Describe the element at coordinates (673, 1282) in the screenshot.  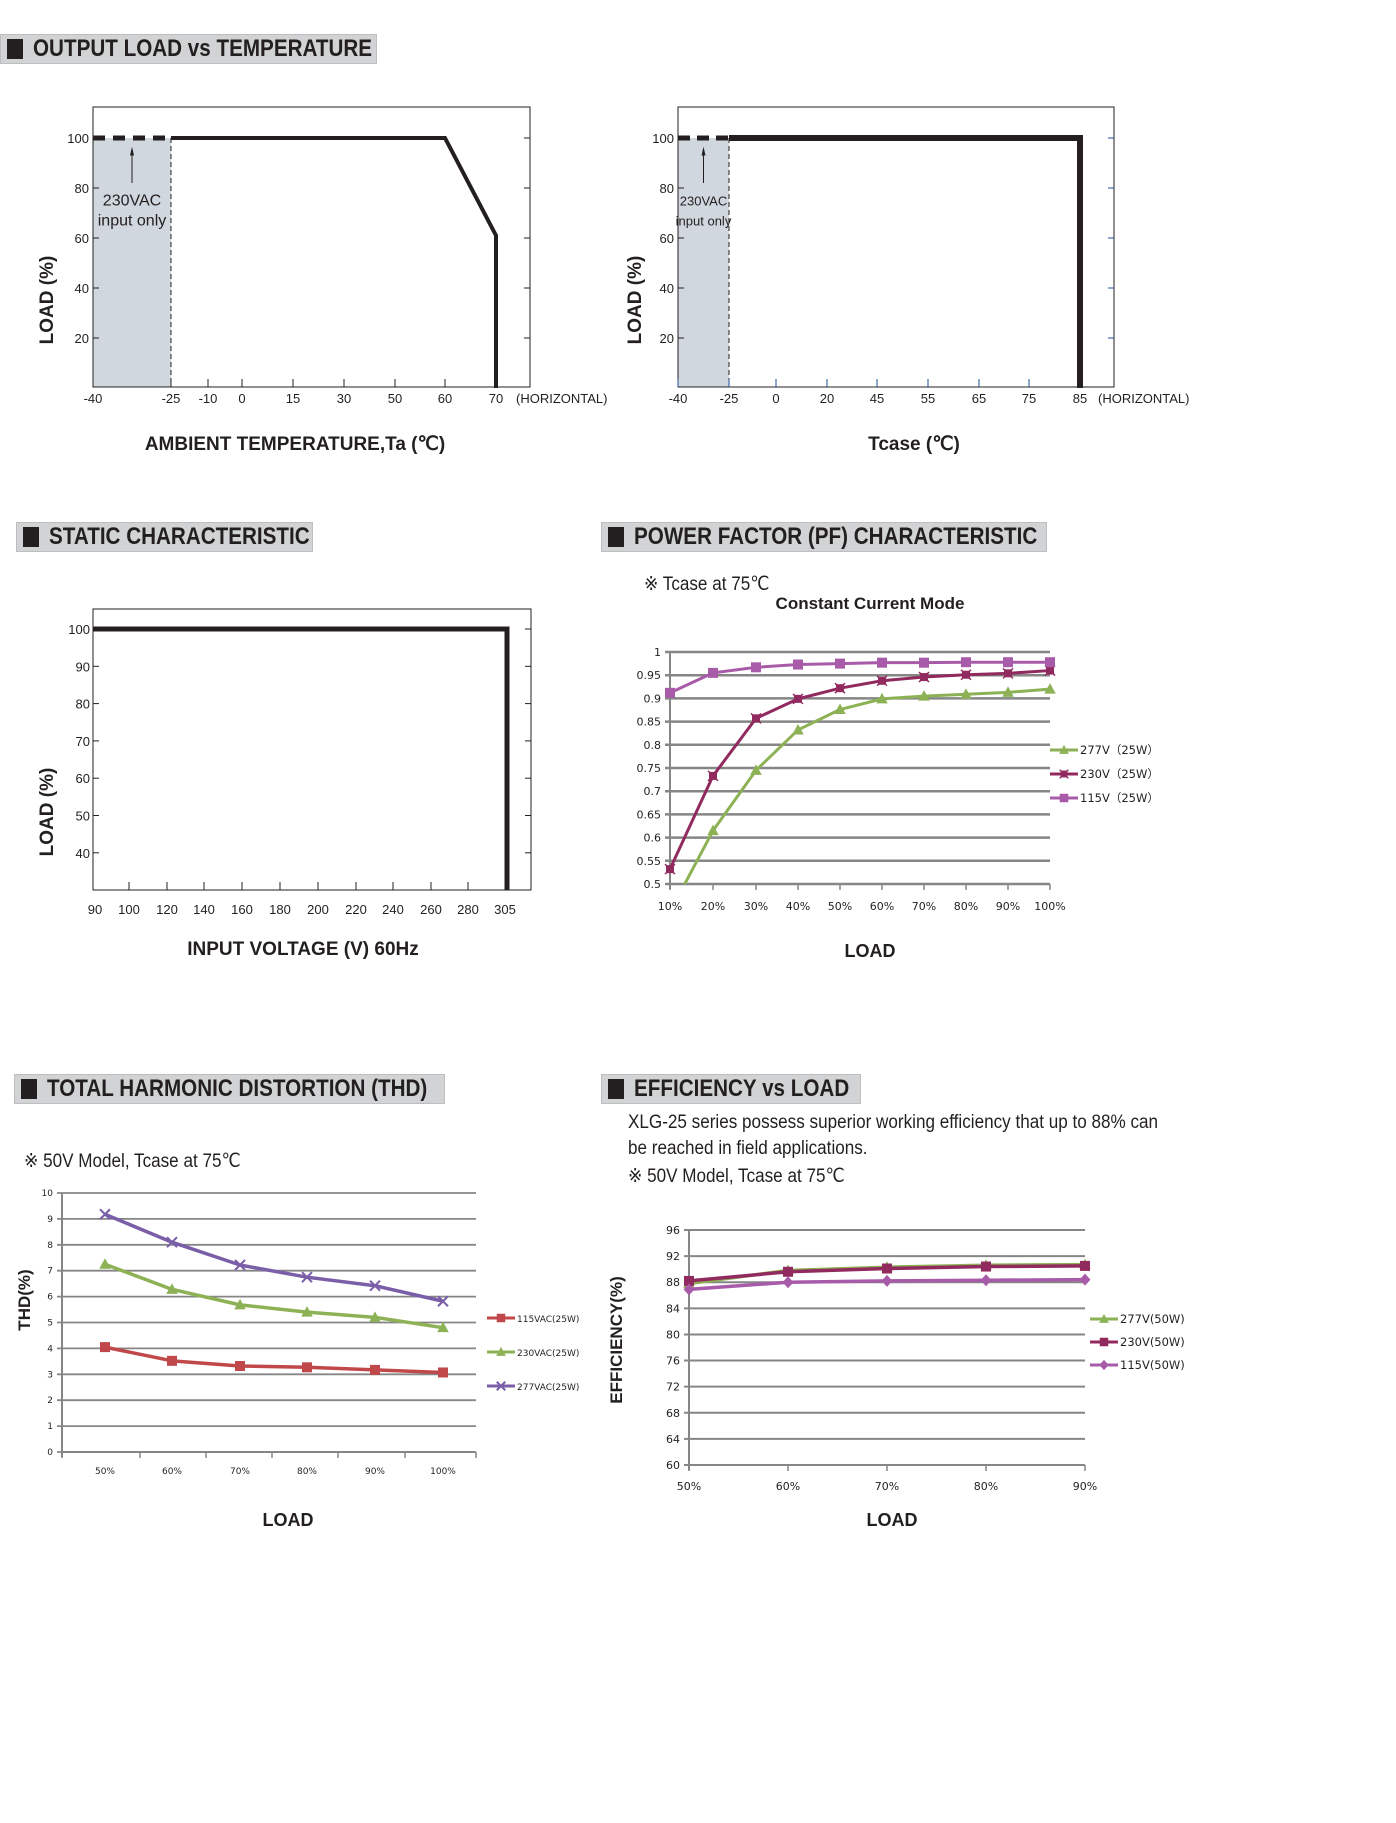
I see `y-tick-label: 88` at that location.